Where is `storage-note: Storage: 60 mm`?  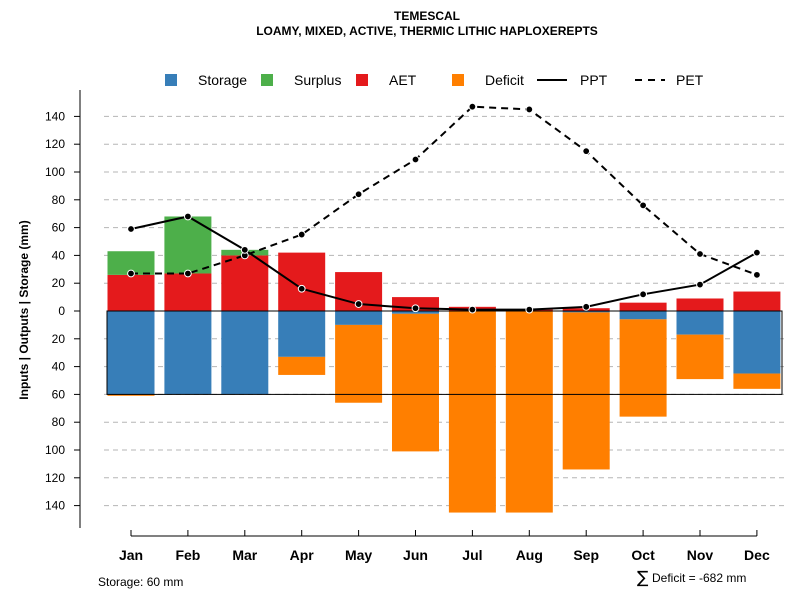 storage-note: Storage: 60 mm is located at coordinates (140, 582).